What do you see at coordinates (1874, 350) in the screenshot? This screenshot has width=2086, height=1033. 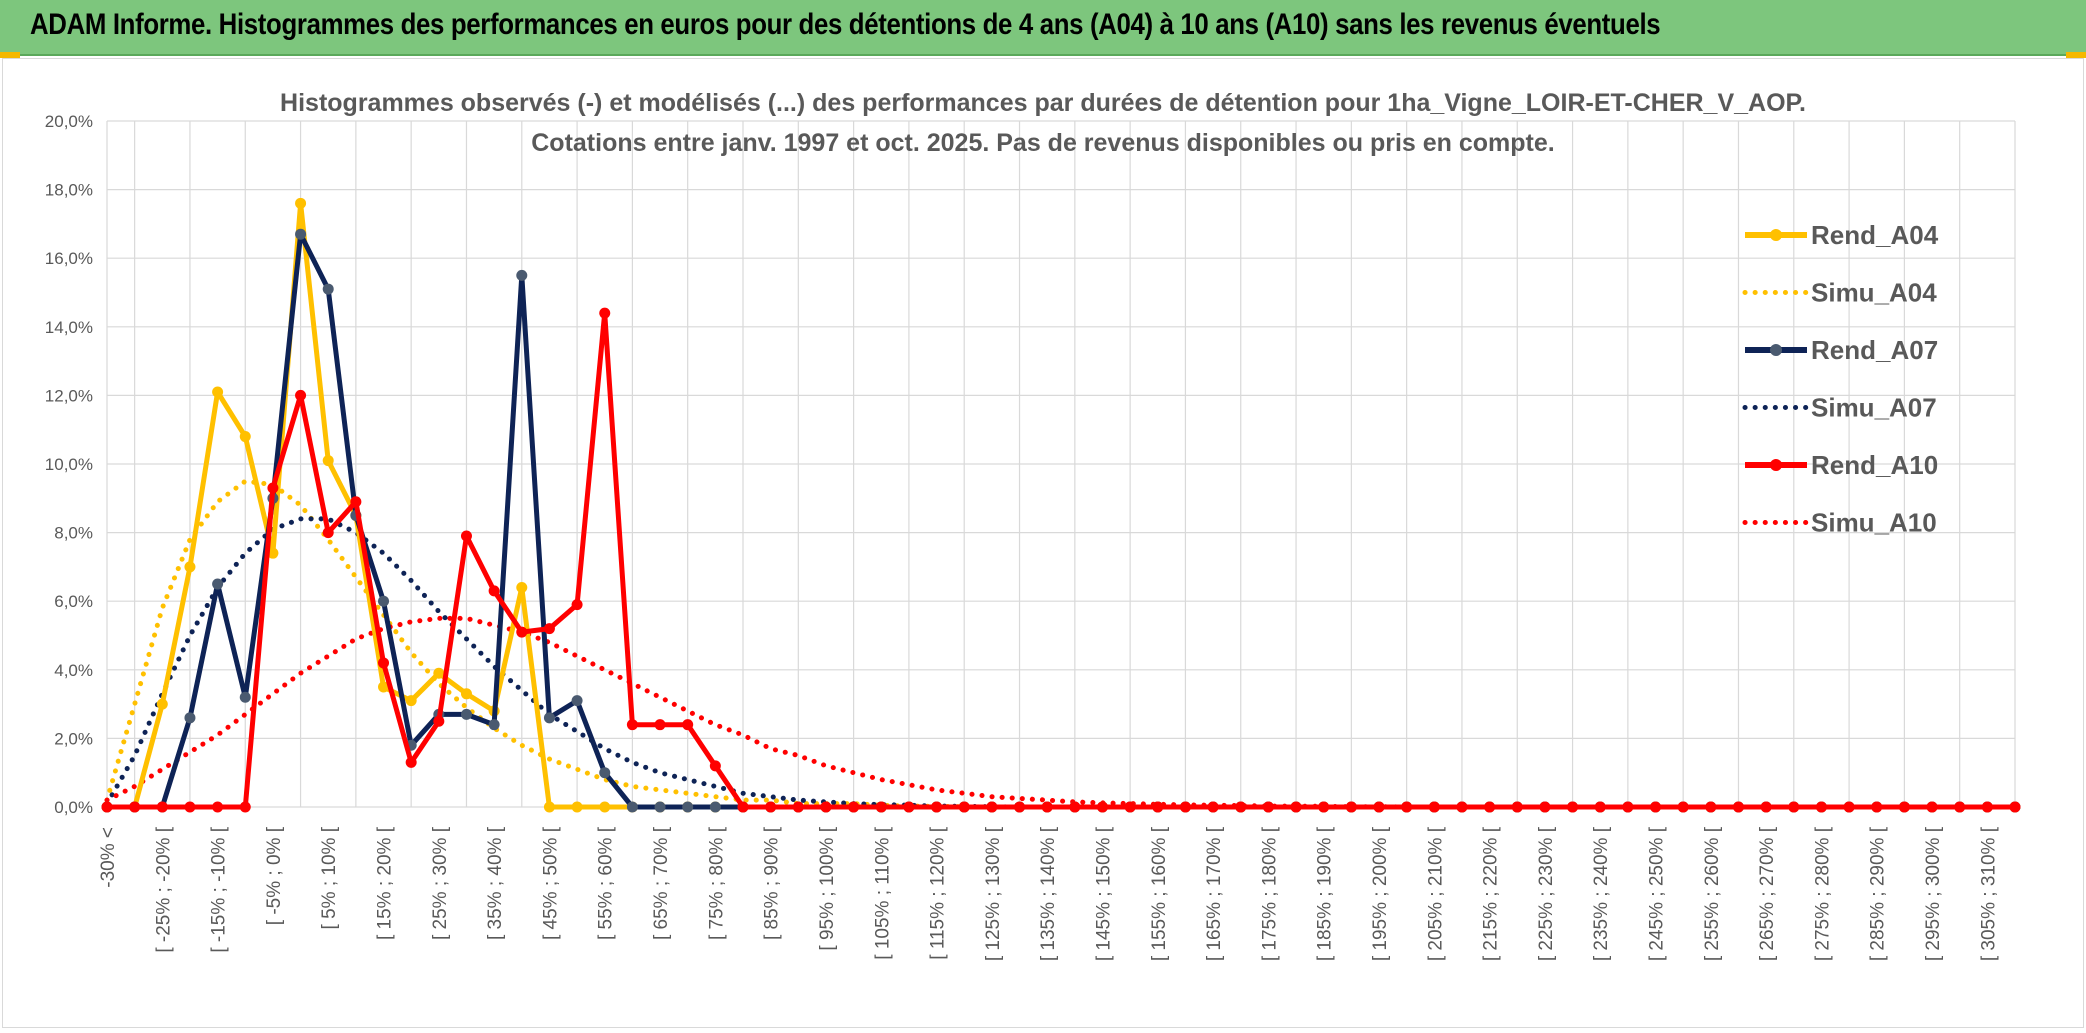 I see `legend-label: Rend_A07` at bounding box center [1874, 350].